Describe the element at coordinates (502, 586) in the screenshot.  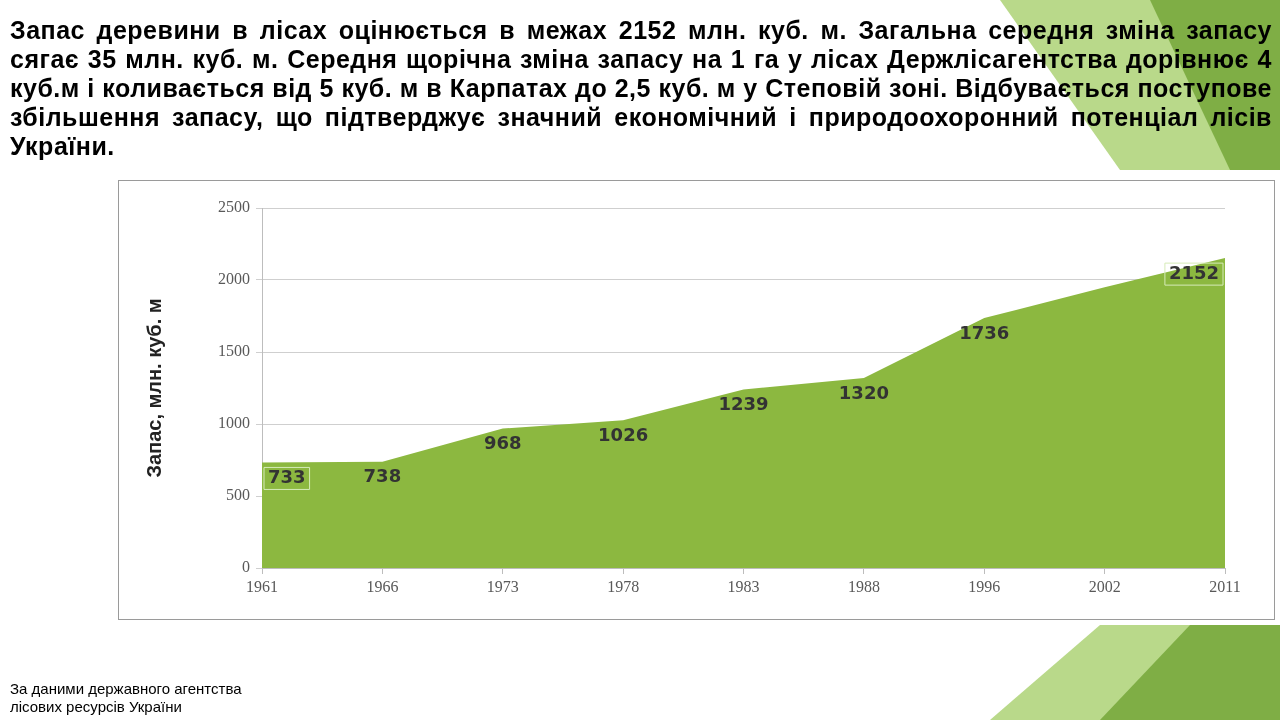
I see `x-tick-label: 1973` at that location.